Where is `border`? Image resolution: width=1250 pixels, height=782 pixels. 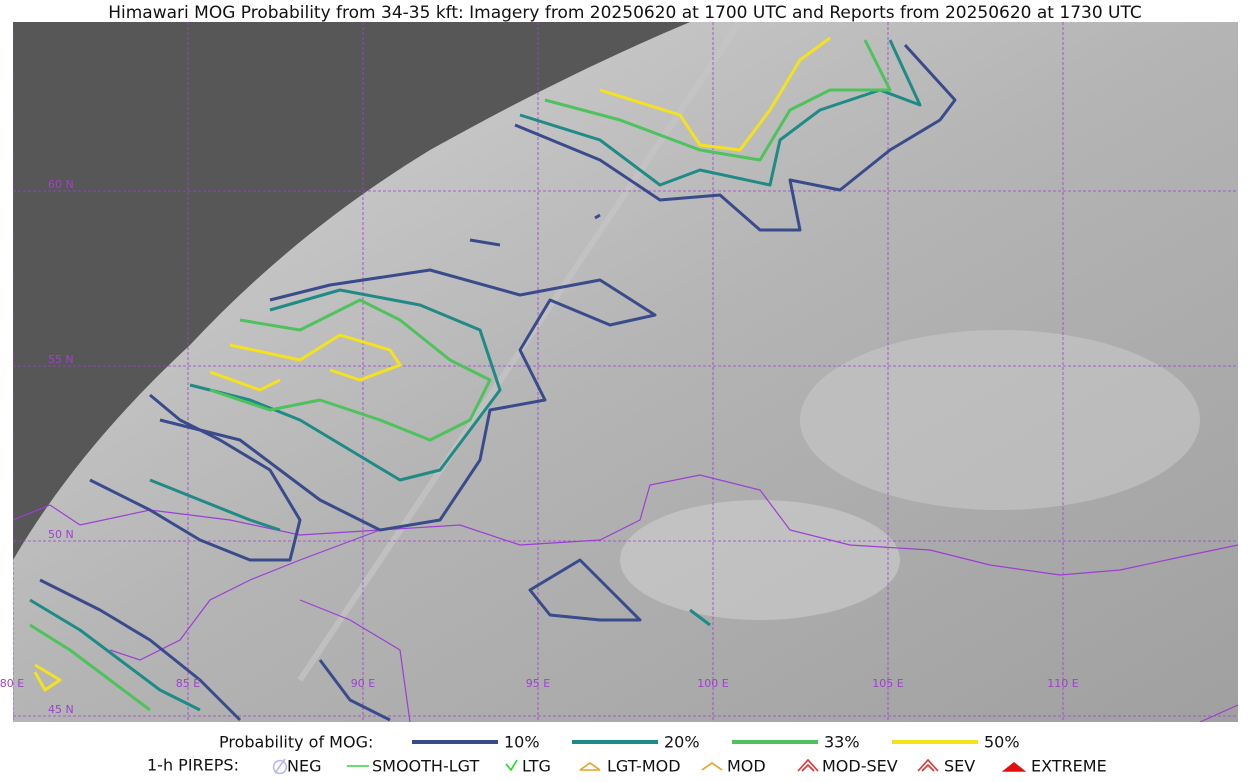
border is located at coordinates (625, 525).